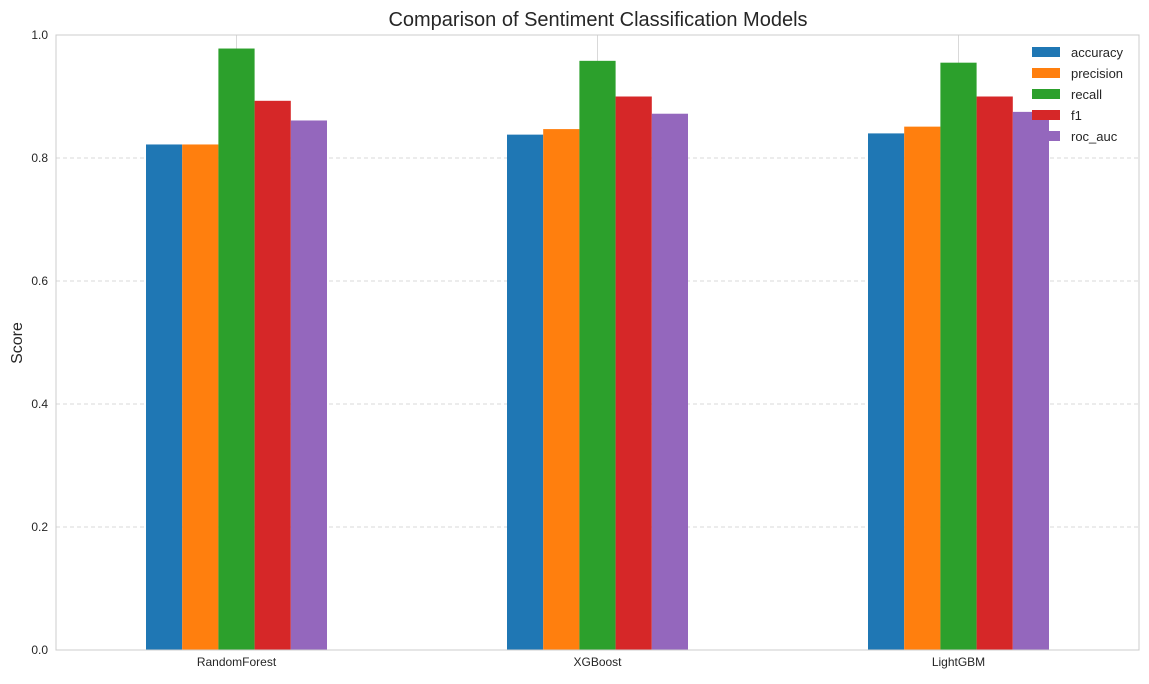 Image resolution: width=1149 pixels, height=684 pixels. Describe the element at coordinates (164, 397) in the screenshot. I see `bar-accuracy-RandomForest` at that location.